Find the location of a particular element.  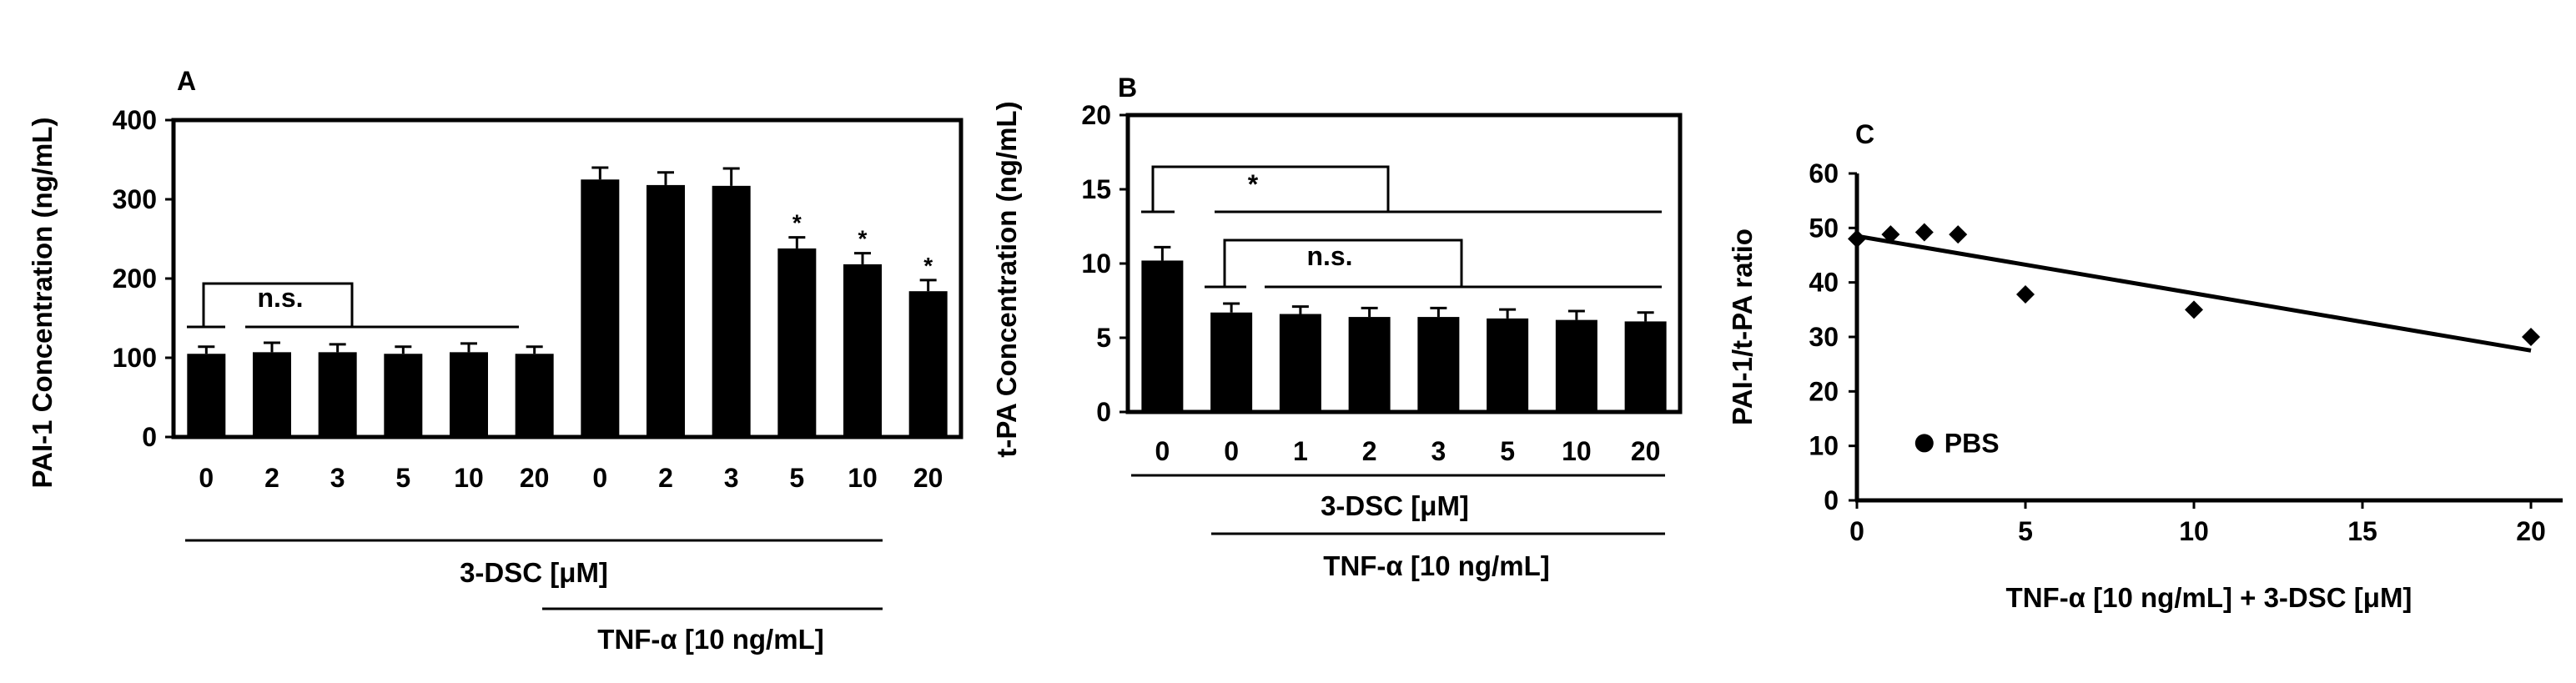

panel-a-letter: A is located at coordinates (186, 81).